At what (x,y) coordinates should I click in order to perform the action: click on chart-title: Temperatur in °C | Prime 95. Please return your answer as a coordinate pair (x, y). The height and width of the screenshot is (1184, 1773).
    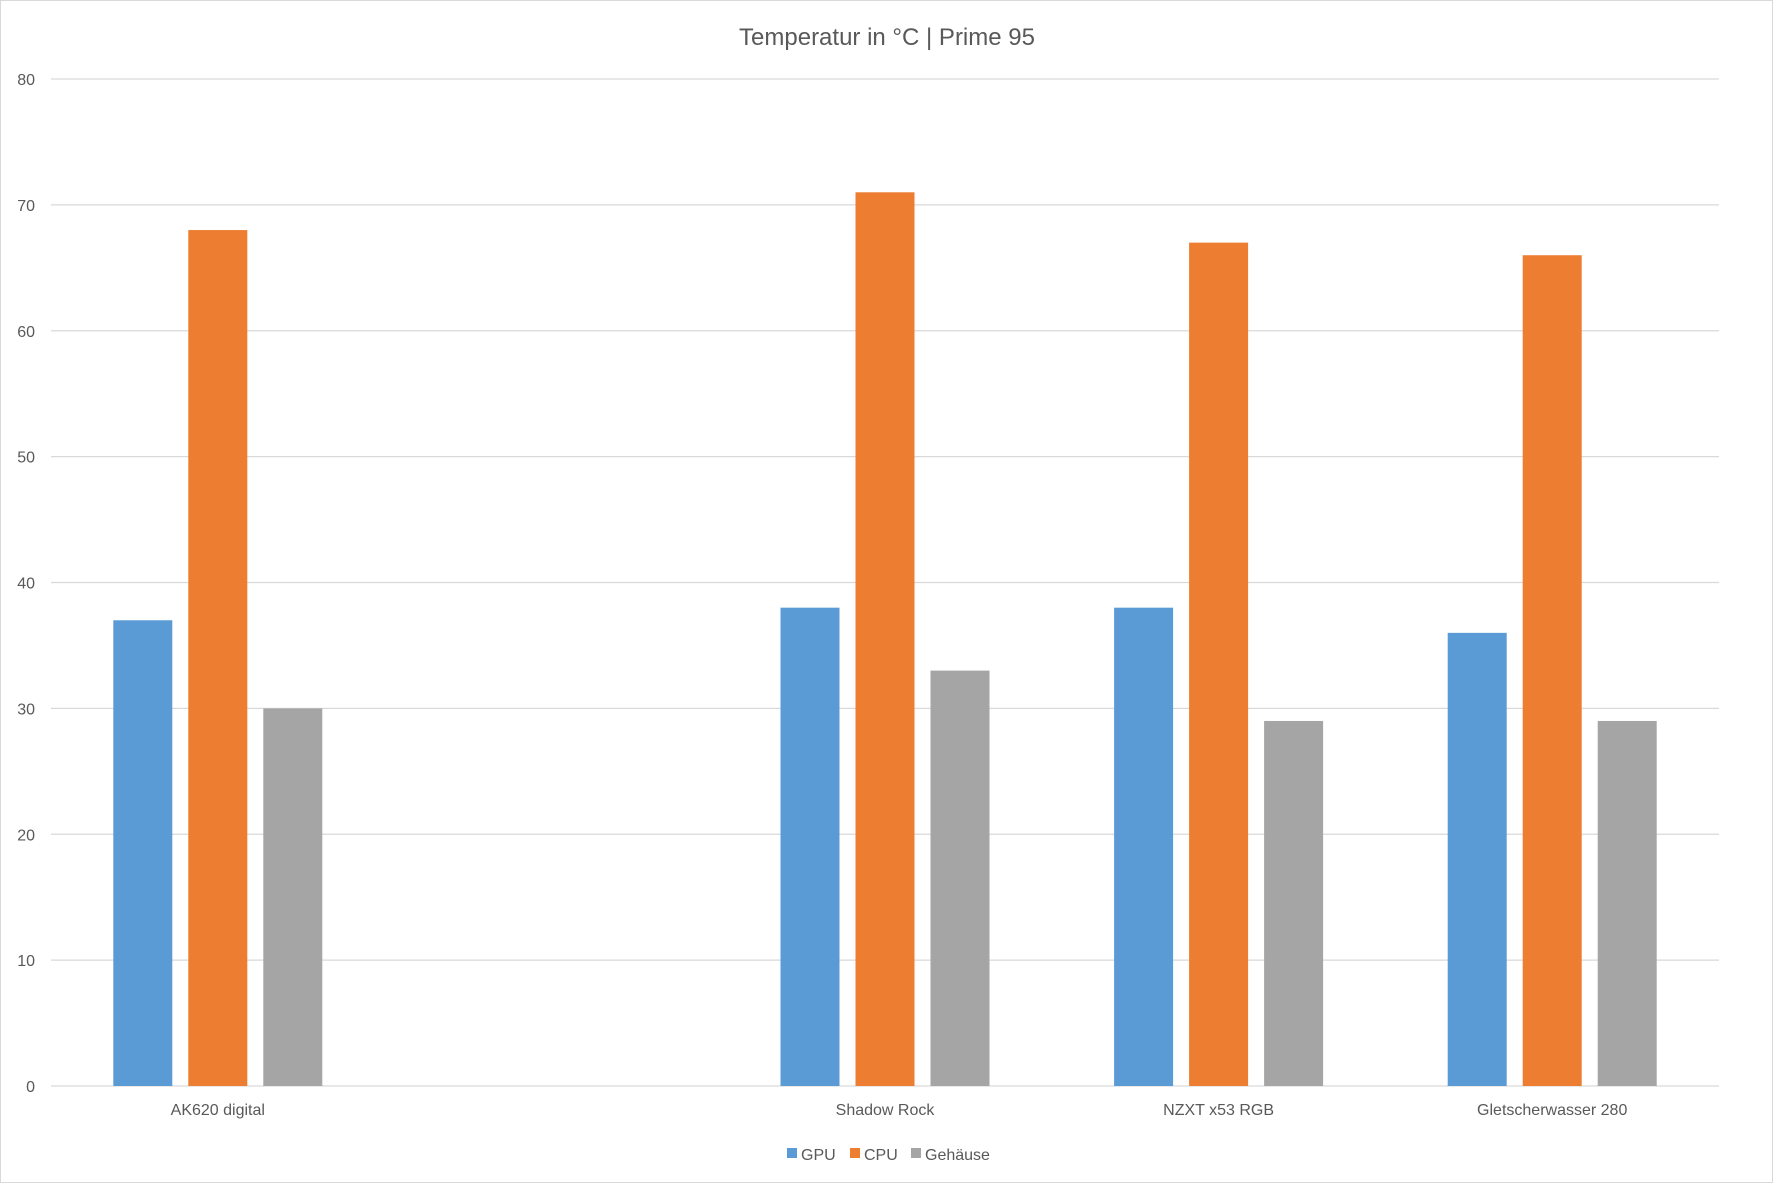
    Looking at the image, I should click on (887, 37).